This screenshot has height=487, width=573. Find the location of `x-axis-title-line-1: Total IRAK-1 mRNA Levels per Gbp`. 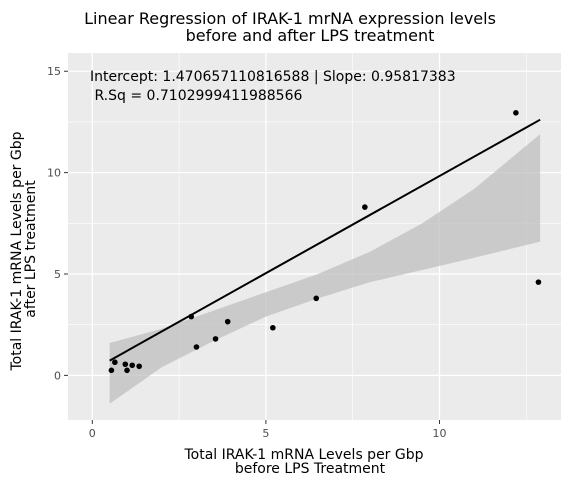

x-axis-title-line-1: Total IRAK-1 mRNA Levels per Gbp is located at coordinates (303, 455).